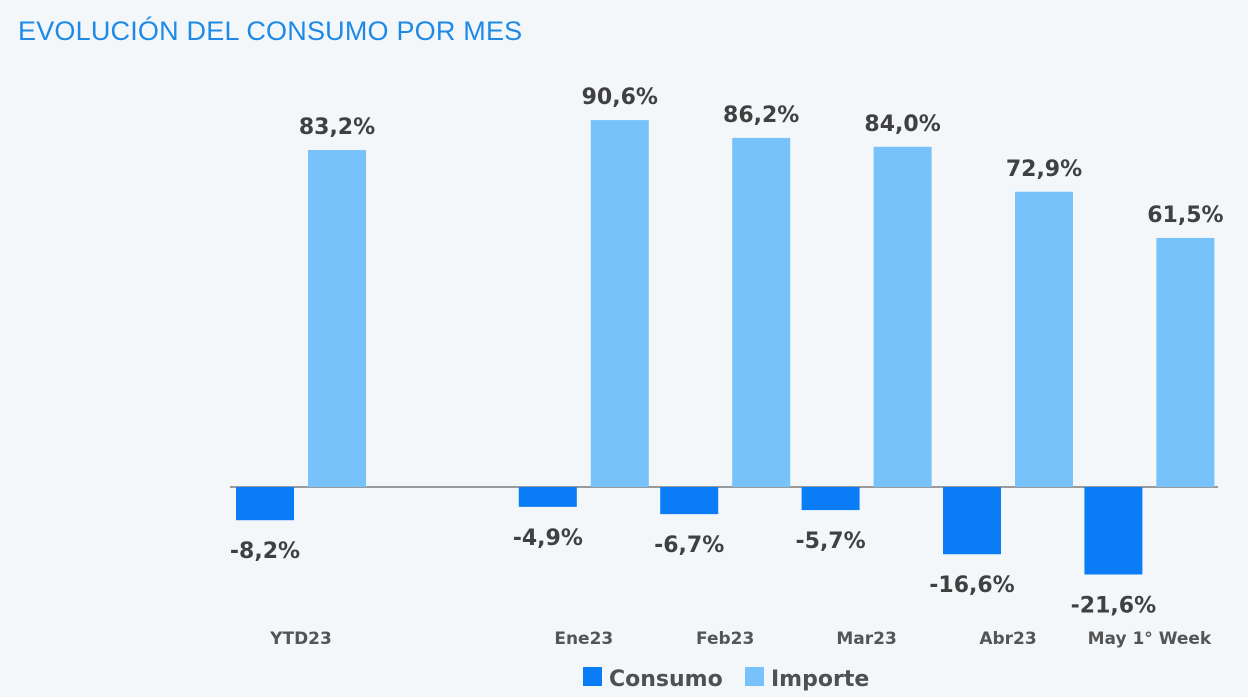 Image resolution: width=1248 pixels, height=697 pixels. I want to click on category-label: Ene23, so click(583, 639).